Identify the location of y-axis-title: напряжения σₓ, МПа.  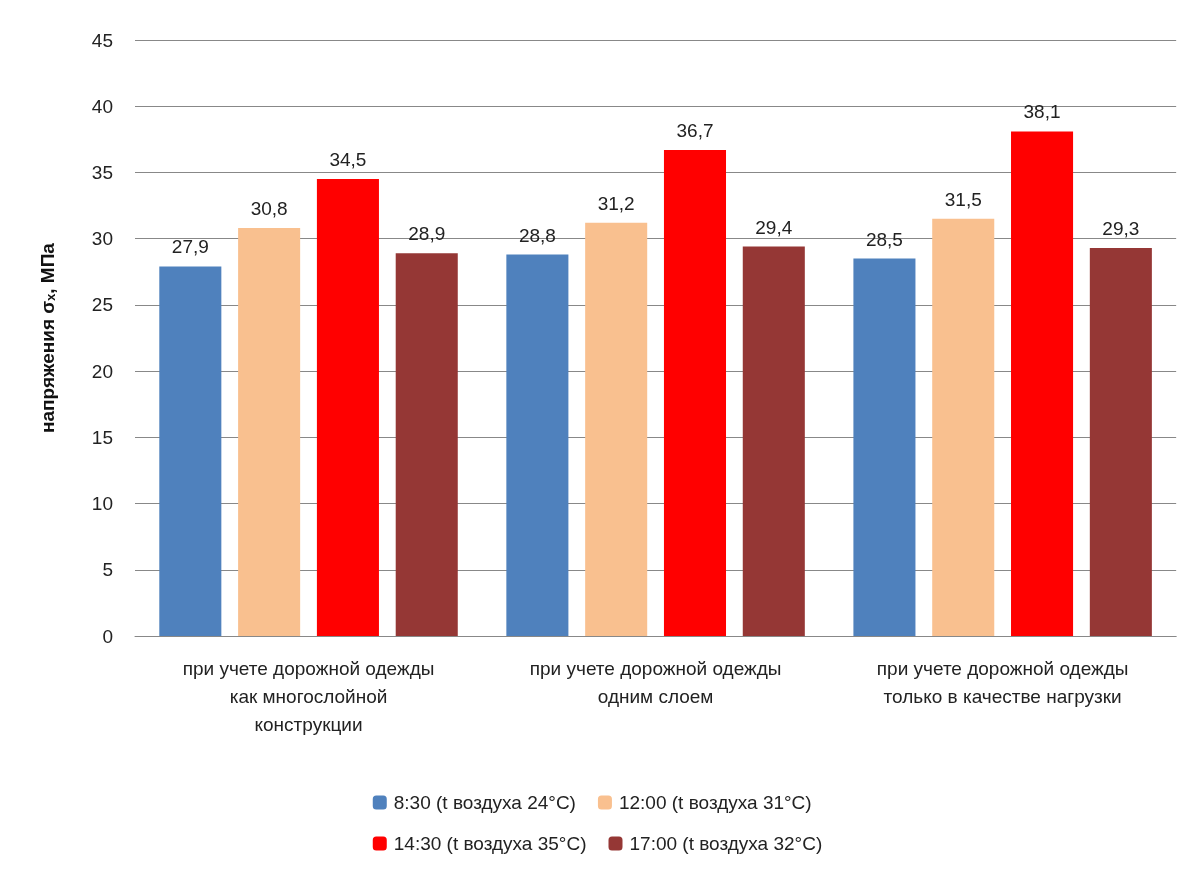
(47, 337).